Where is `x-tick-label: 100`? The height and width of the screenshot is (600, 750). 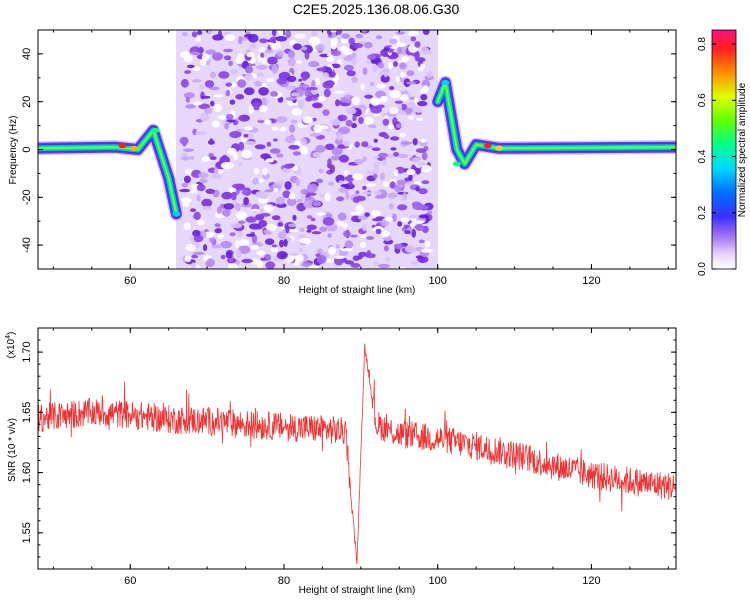 x-tick-label: 100 is located at coordinates (438, 581).